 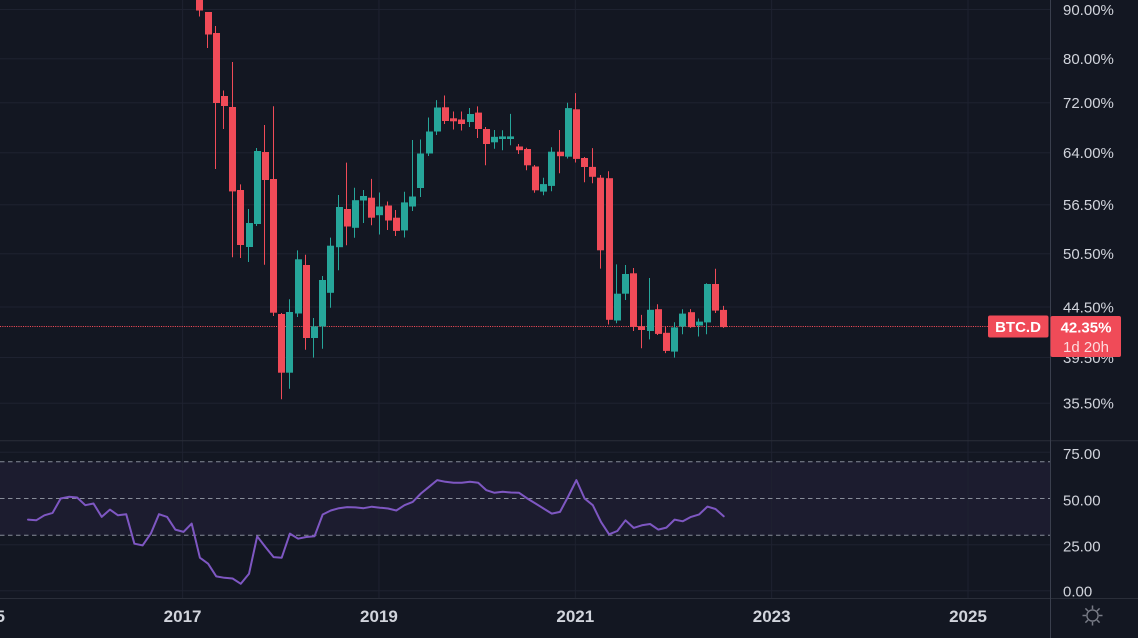 I want to click on svg-text: BTC.D, so click(x=1018, y=327).